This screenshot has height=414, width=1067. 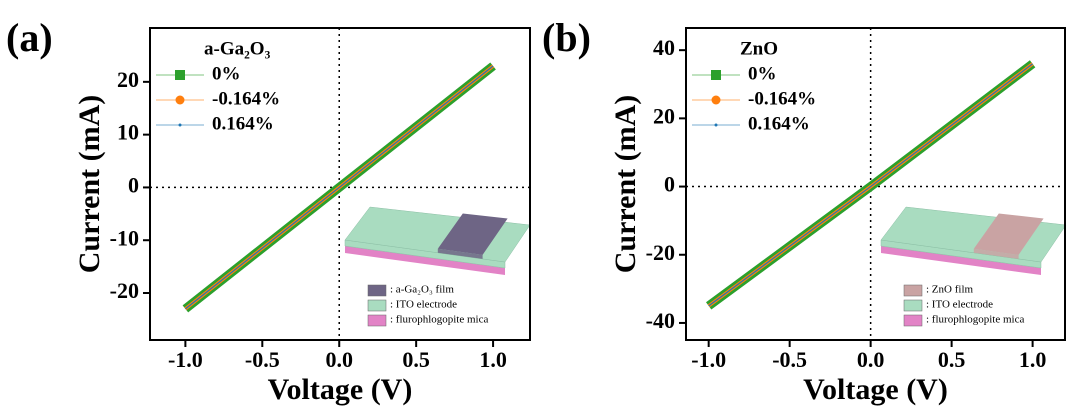 What do you see at coordinates (949, 290) in the screenshot?
I see `inset-label: : ZnO film` at bounding box center [949, 290].